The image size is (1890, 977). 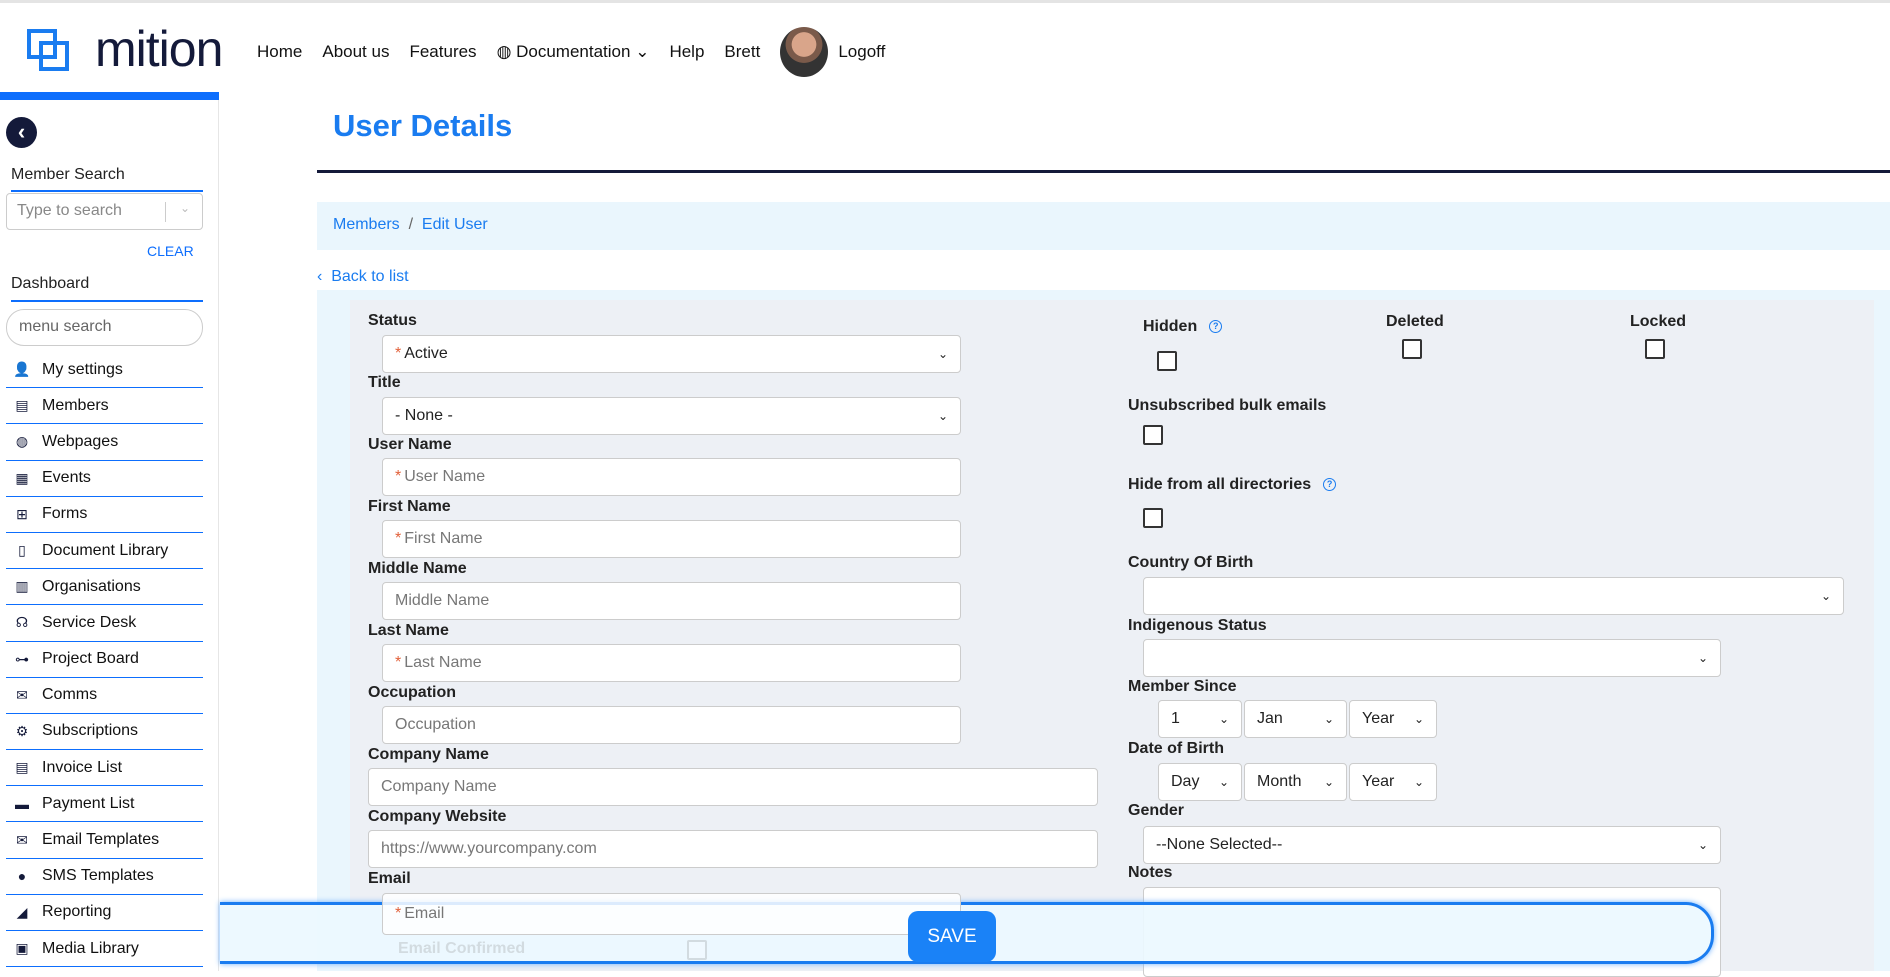 I want to click on save-button: SAVE, so click(x=952, y=936).